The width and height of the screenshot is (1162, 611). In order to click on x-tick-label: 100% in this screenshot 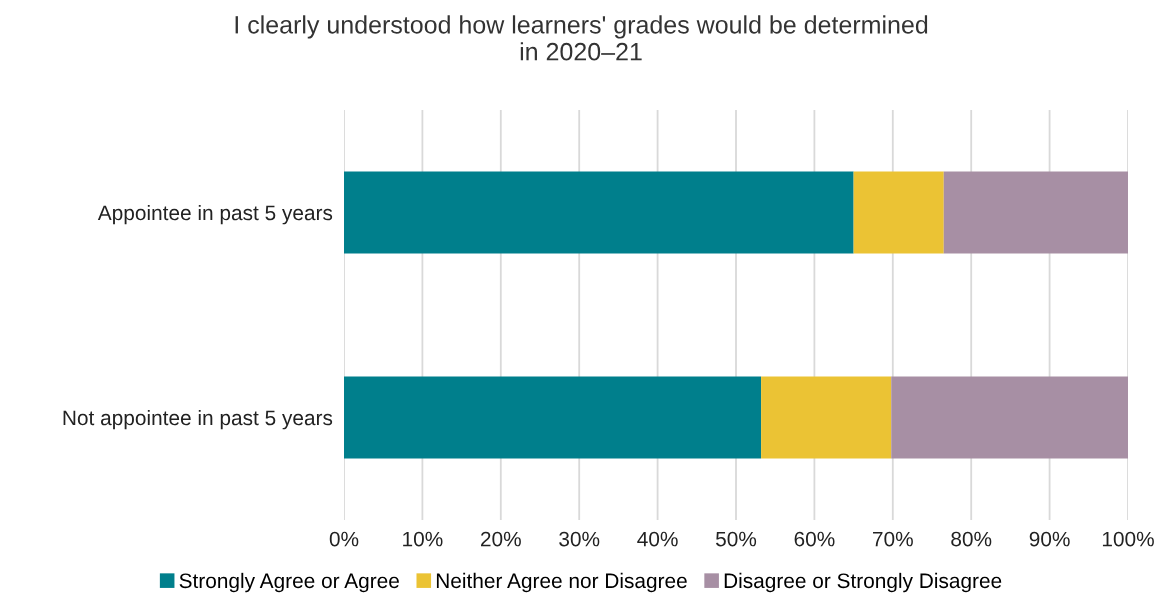, I will do `click(1128, 539)`.